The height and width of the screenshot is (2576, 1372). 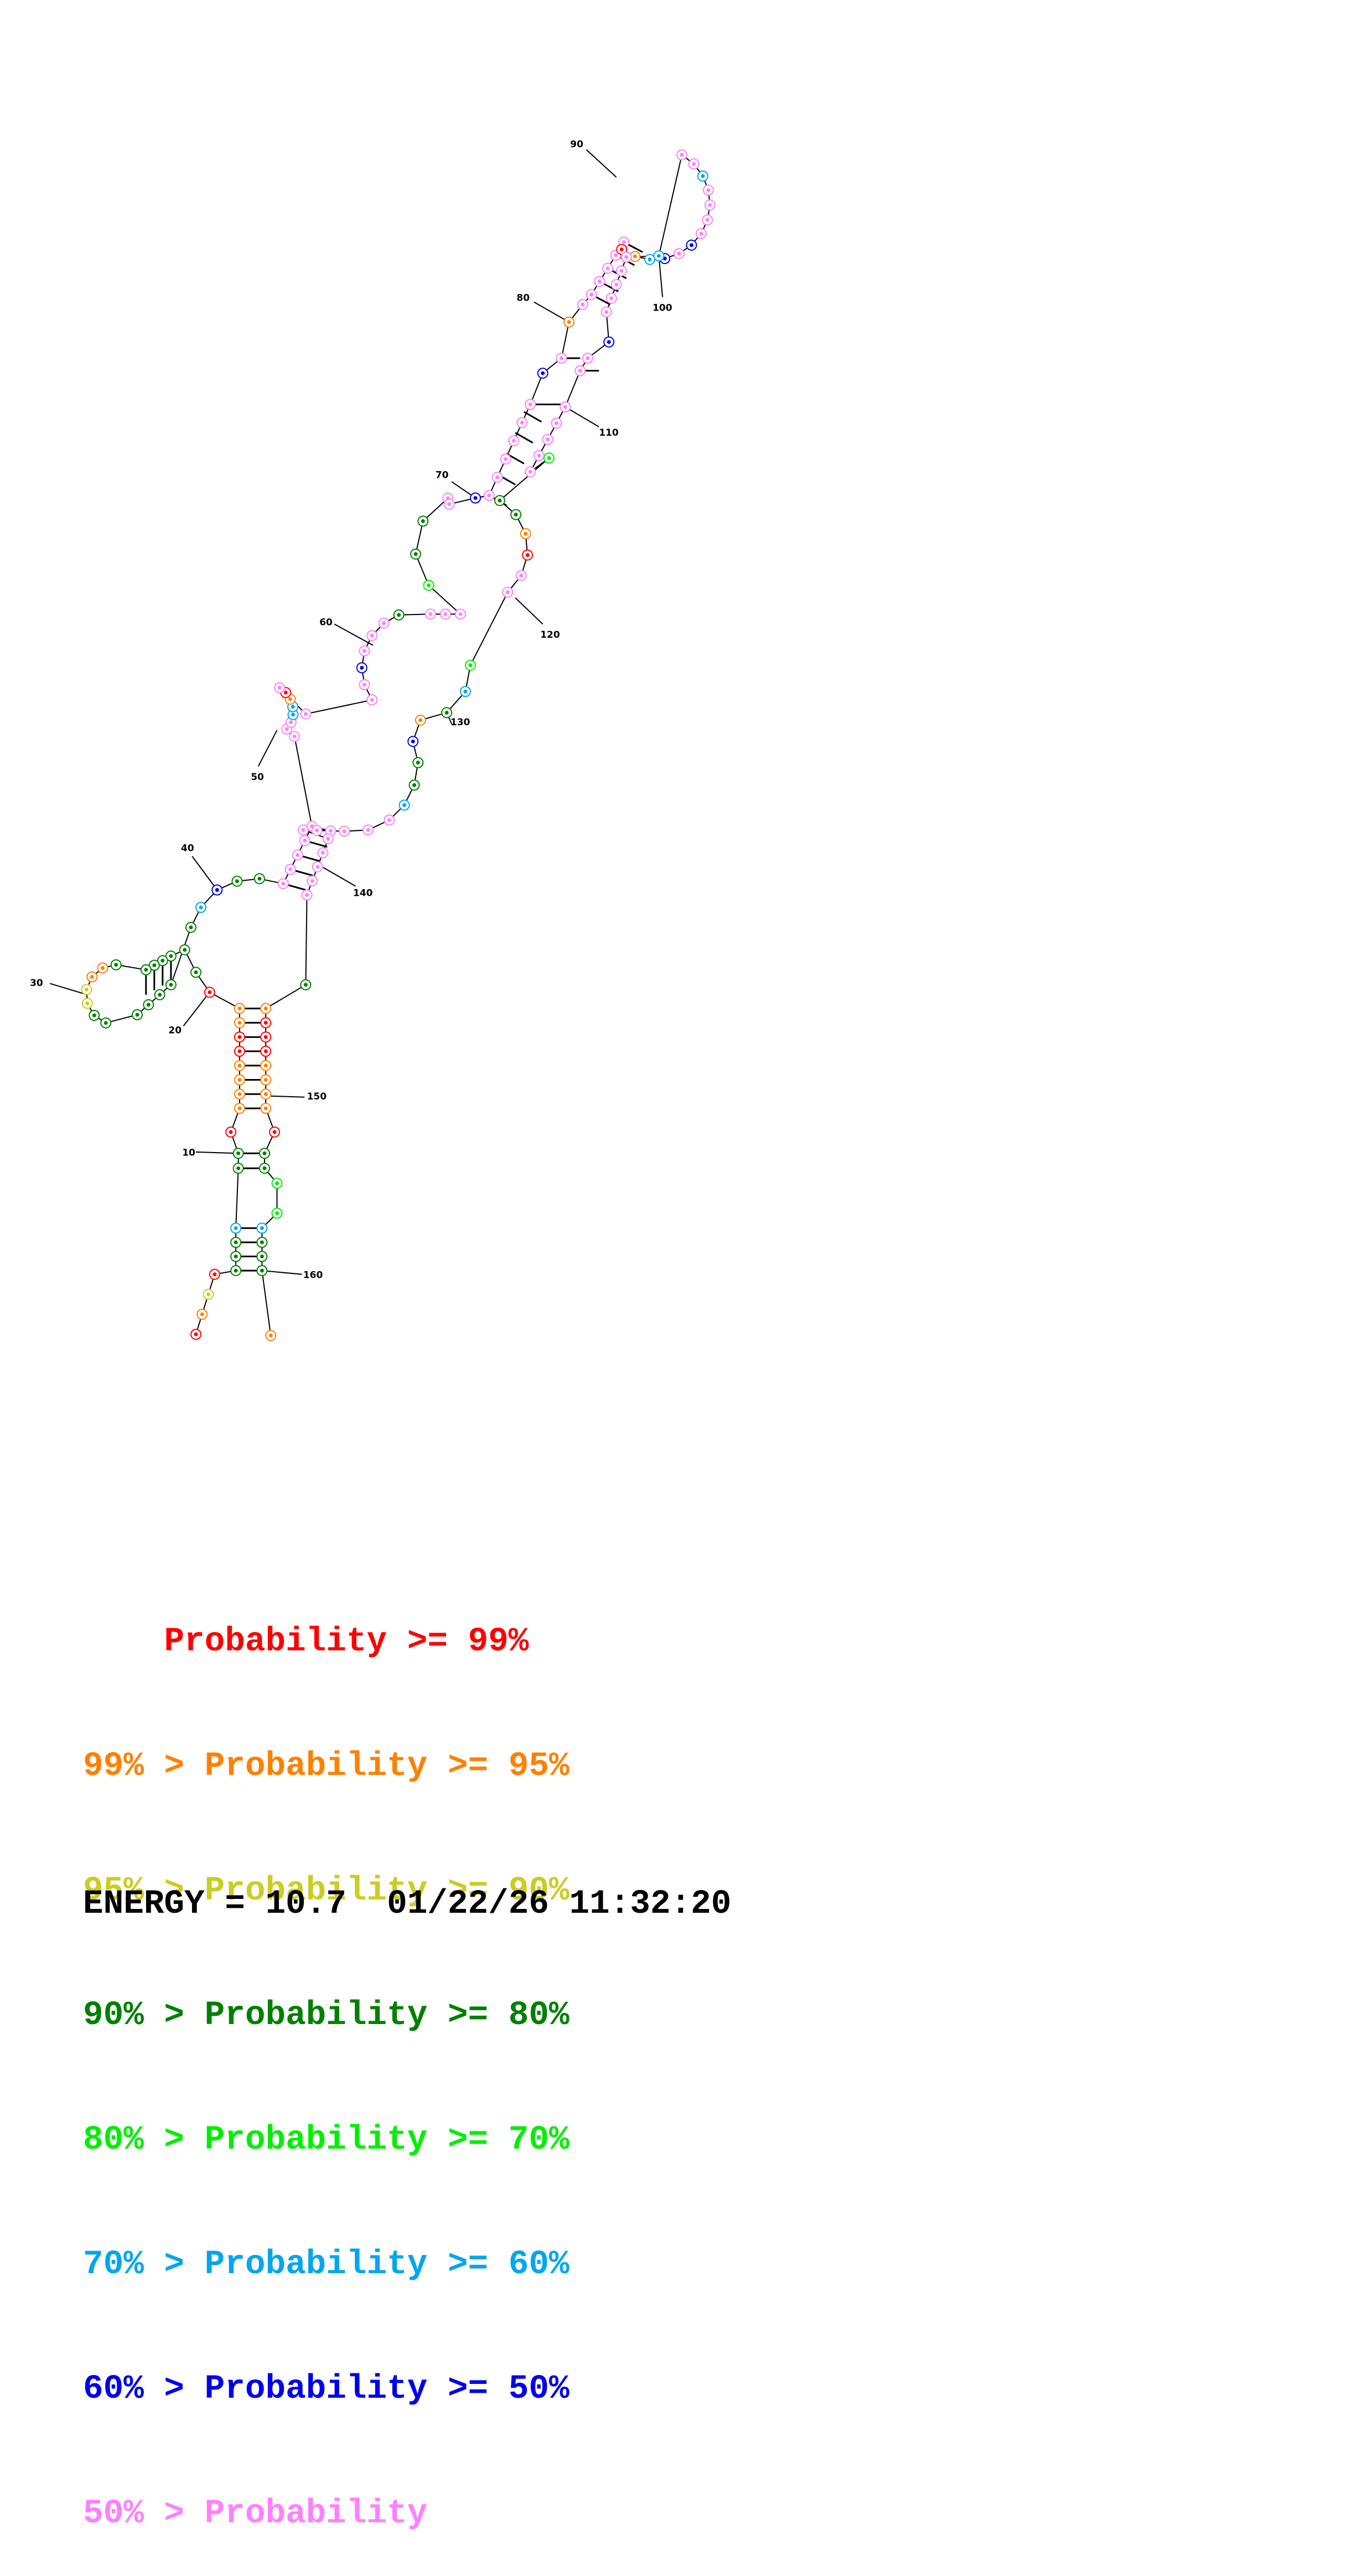 What do you see at coordinates (326, 1891) in the screenshot?
I see `legend-row-90: 95% > Probability >= 90%` at bounding box center [326, 1891].